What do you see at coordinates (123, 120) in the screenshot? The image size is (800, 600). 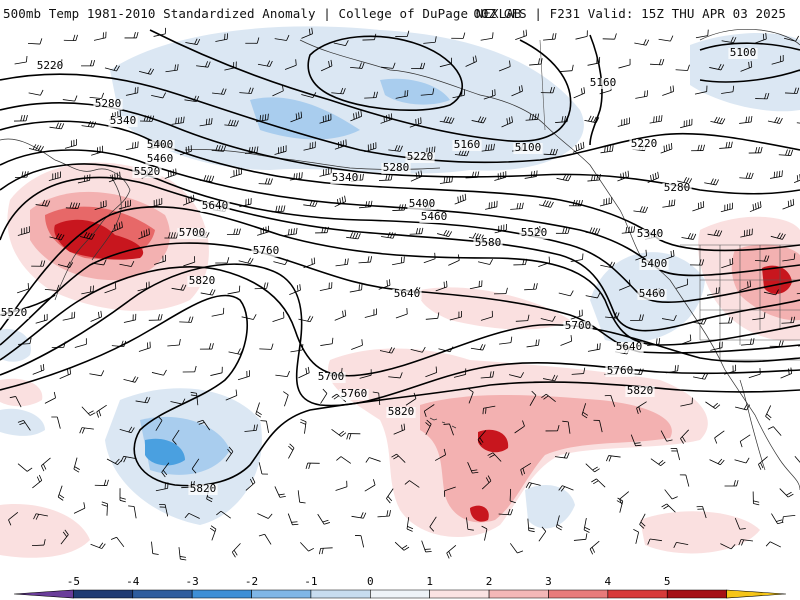 I see `contour-label: 5340` at bounding box center [123, 120].